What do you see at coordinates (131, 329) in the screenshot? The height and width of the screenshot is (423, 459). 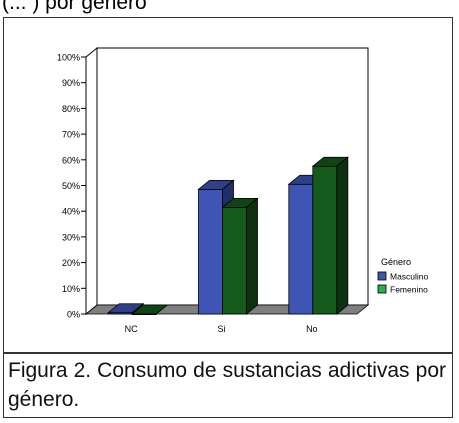 I see `x-tick-label: NC` at bounding box center [131, 329].